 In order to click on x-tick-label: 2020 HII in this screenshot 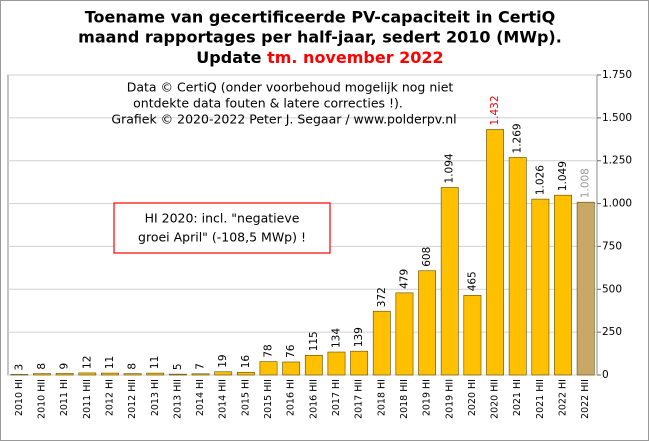, I will do `click(495, 399)`.